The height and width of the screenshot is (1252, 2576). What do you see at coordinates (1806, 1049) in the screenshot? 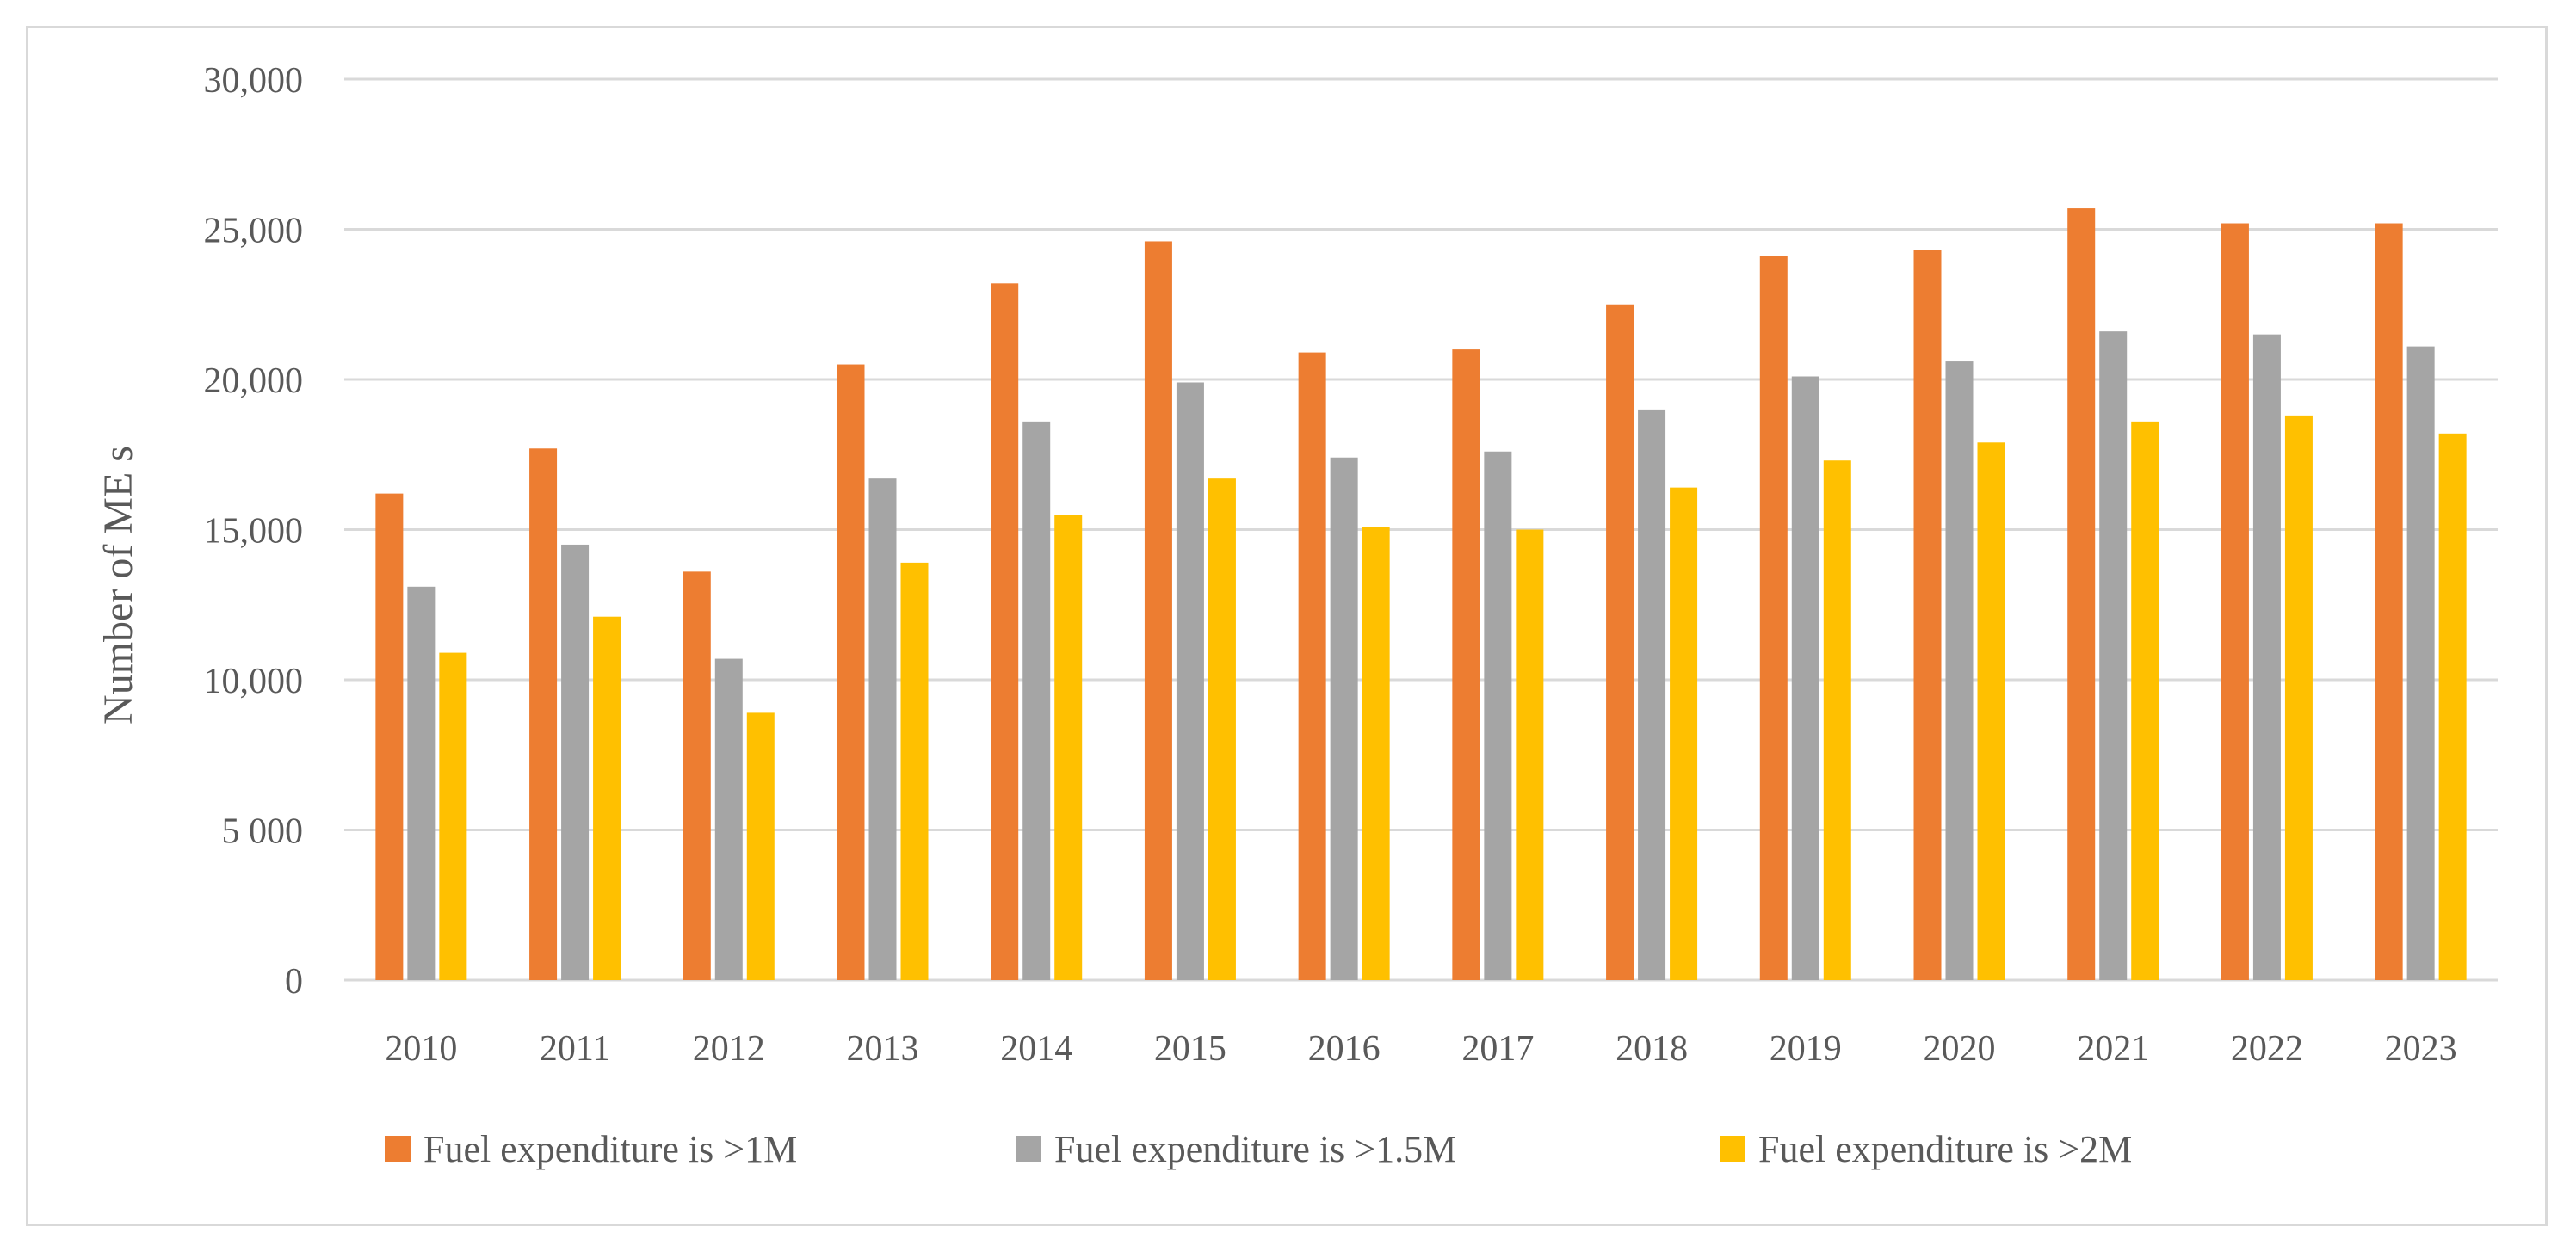
I see `x-tick-label: 2019` at bounding box center [1806, 1049].